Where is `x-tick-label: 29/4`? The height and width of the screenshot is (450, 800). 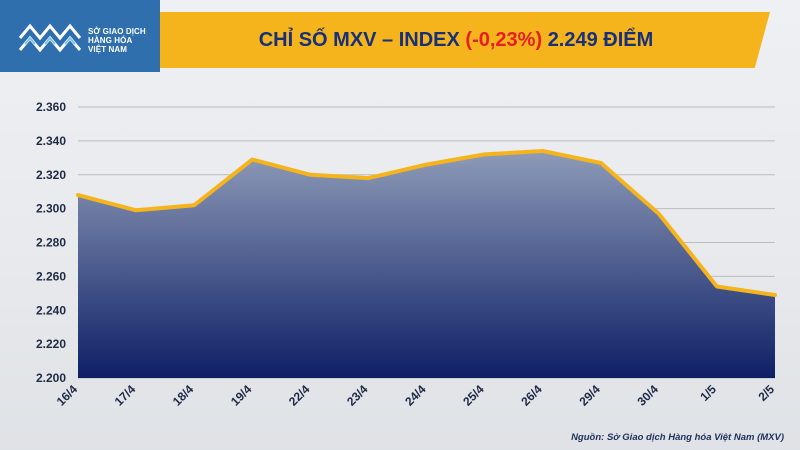
x-tick-label: 29/4 is located at coordinates (589, 395).